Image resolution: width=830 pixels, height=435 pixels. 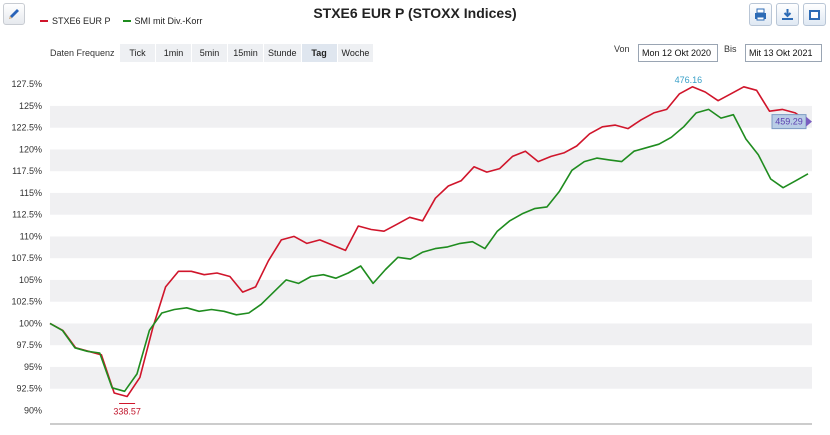 I want to click on y-tick-label: 90%, so click(x=33, y=410).